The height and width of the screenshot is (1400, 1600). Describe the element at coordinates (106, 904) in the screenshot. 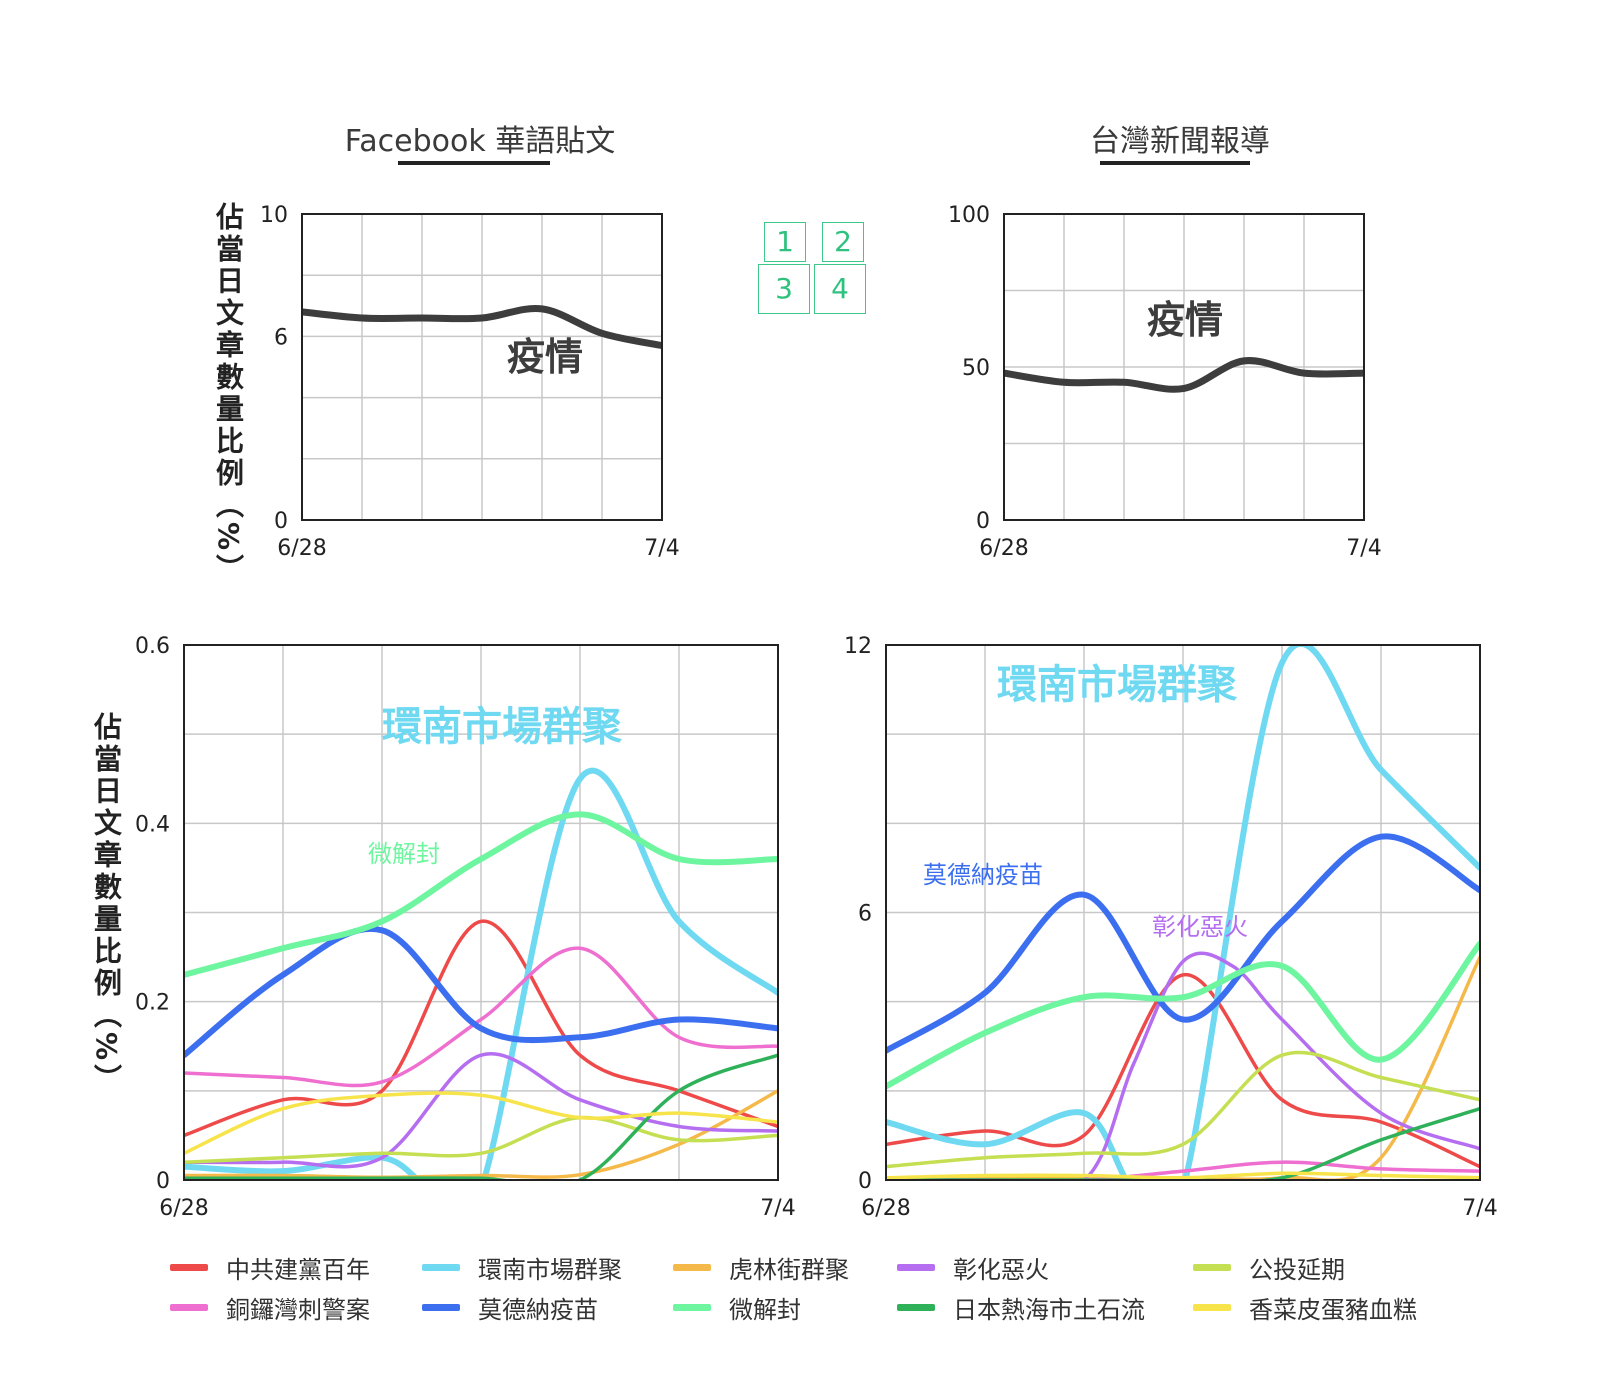

I see `bottom-y-axis-label: 佔當日文章數量比例（%）` at that location.